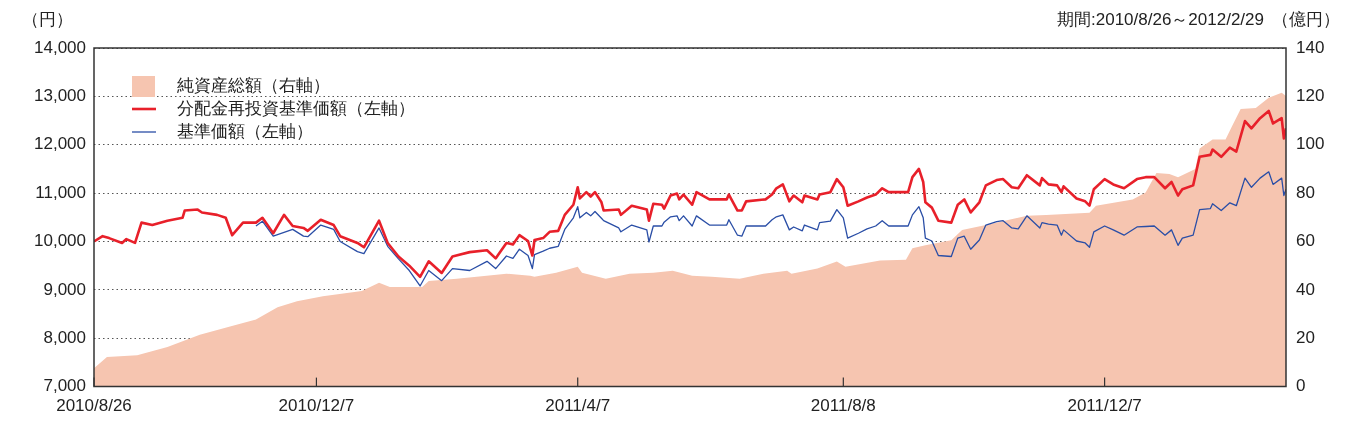  Describe the element at coordinates (60, 192) in the screenshot. I see `y-tick-label: 11,000` at that location.